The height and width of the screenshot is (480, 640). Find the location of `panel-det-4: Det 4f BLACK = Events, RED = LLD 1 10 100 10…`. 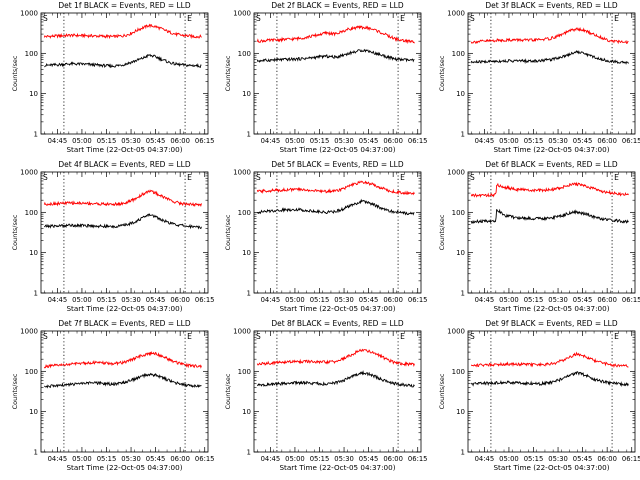

panel-det-4: Det 4f BLACK = Events, RED = LLD 1 10 100 10… is located at coordinates (113, 236).